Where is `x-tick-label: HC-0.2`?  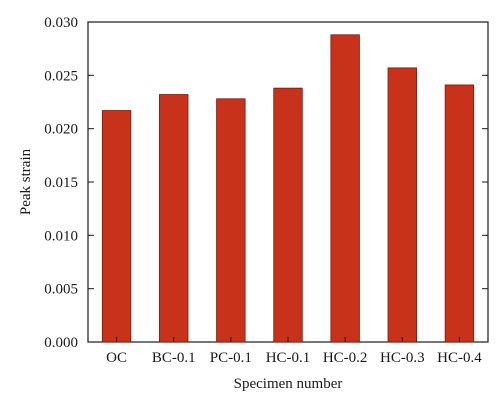 x-tick-label: HC-0.2 is located at coordinates (345, 358).